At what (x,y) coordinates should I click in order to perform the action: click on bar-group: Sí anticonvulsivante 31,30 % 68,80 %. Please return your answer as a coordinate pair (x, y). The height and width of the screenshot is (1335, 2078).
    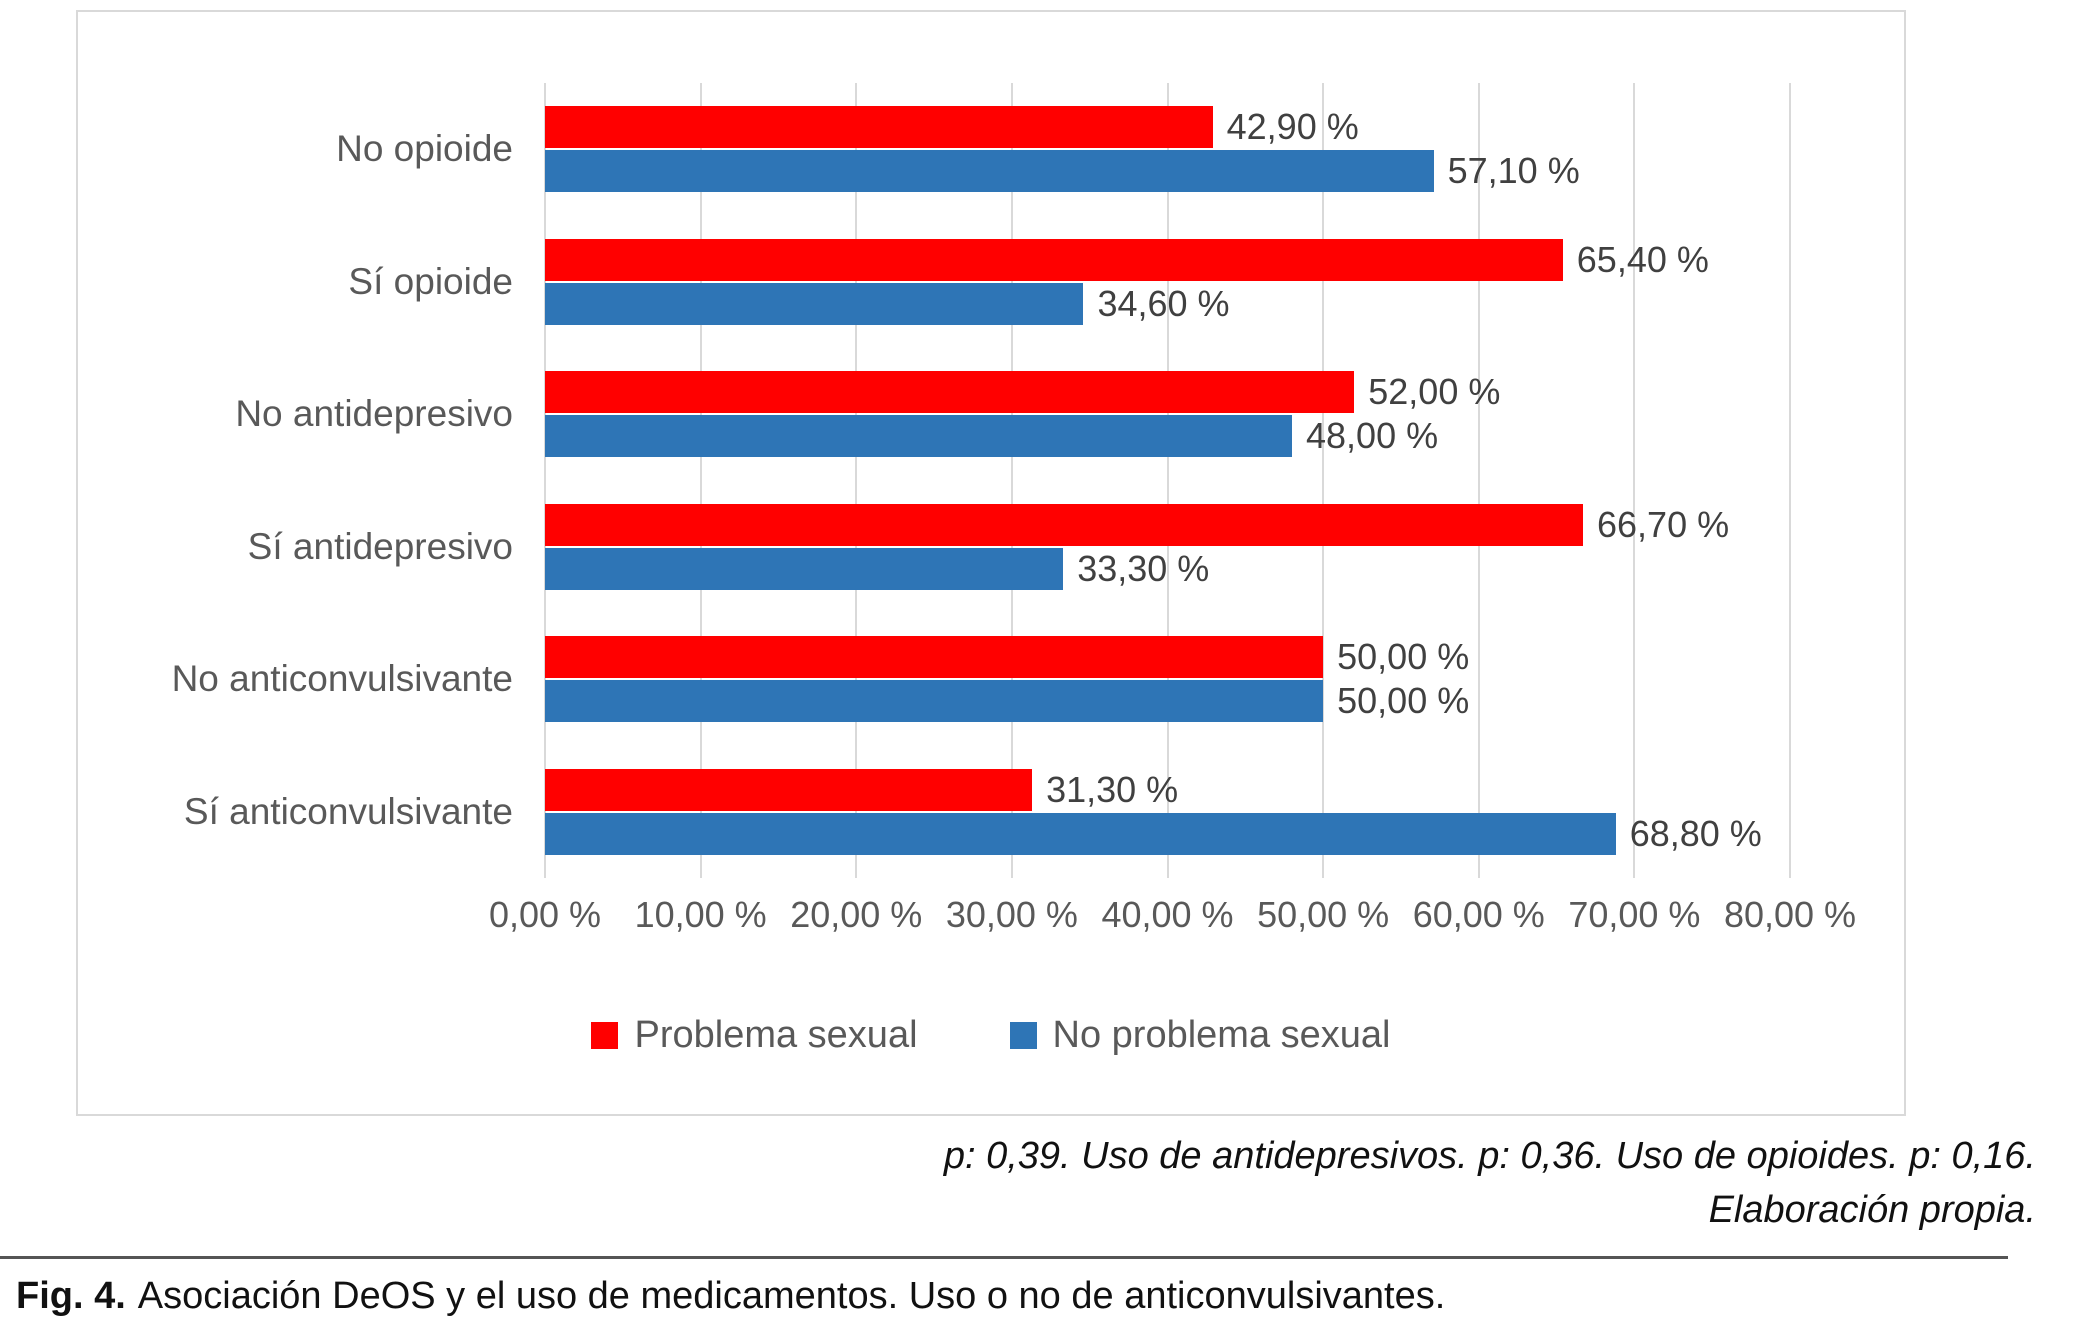
    Looking at the image, I should click on (943, 812).